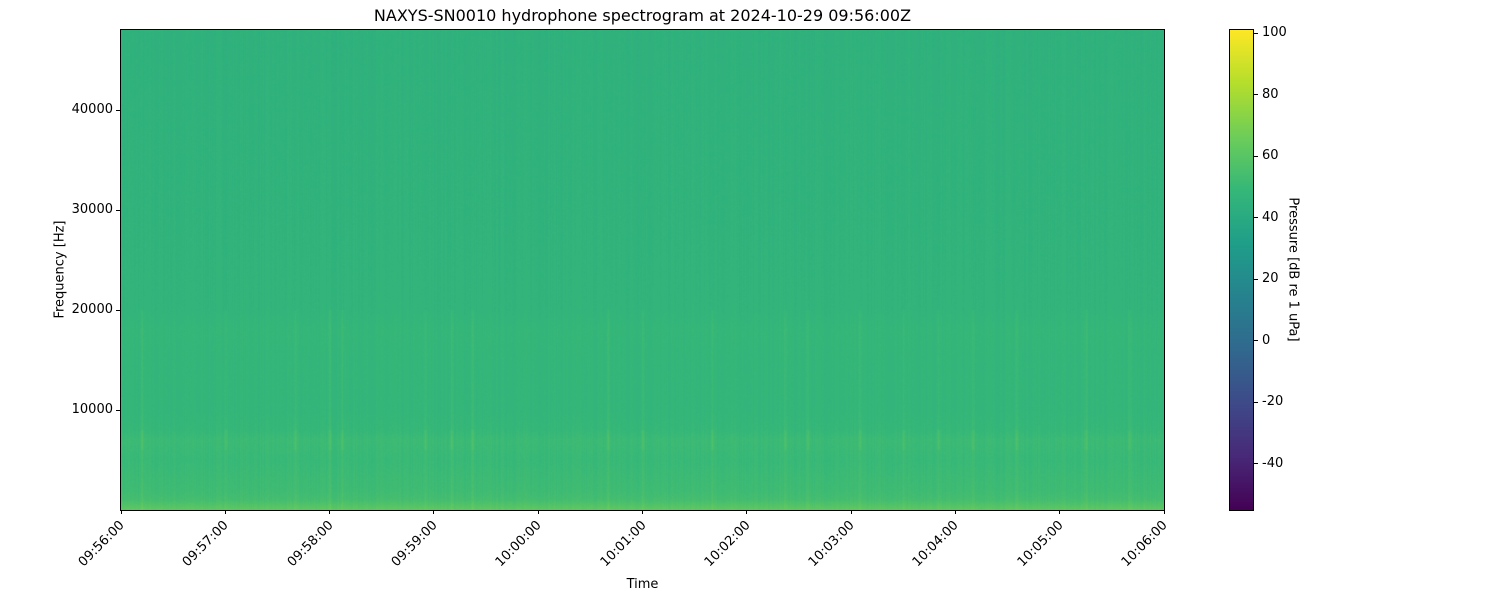 The width and height of the screenshot is (1500, 600). I want to click on x-tick-label: 09:58:00, so click(310, 544).